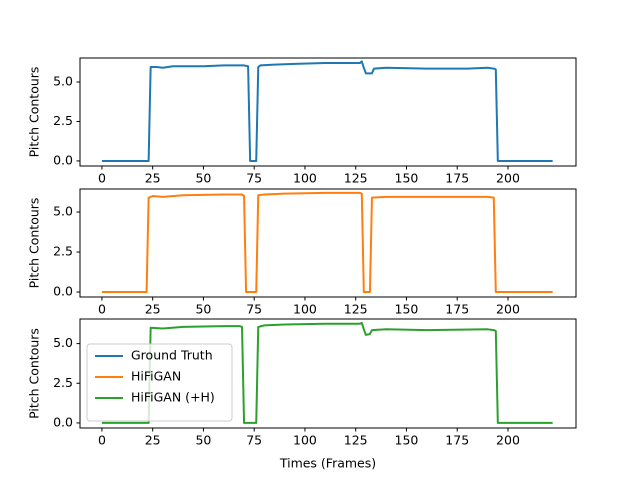  I want to click on legend-label: Ground Truth, so click(172, 355).